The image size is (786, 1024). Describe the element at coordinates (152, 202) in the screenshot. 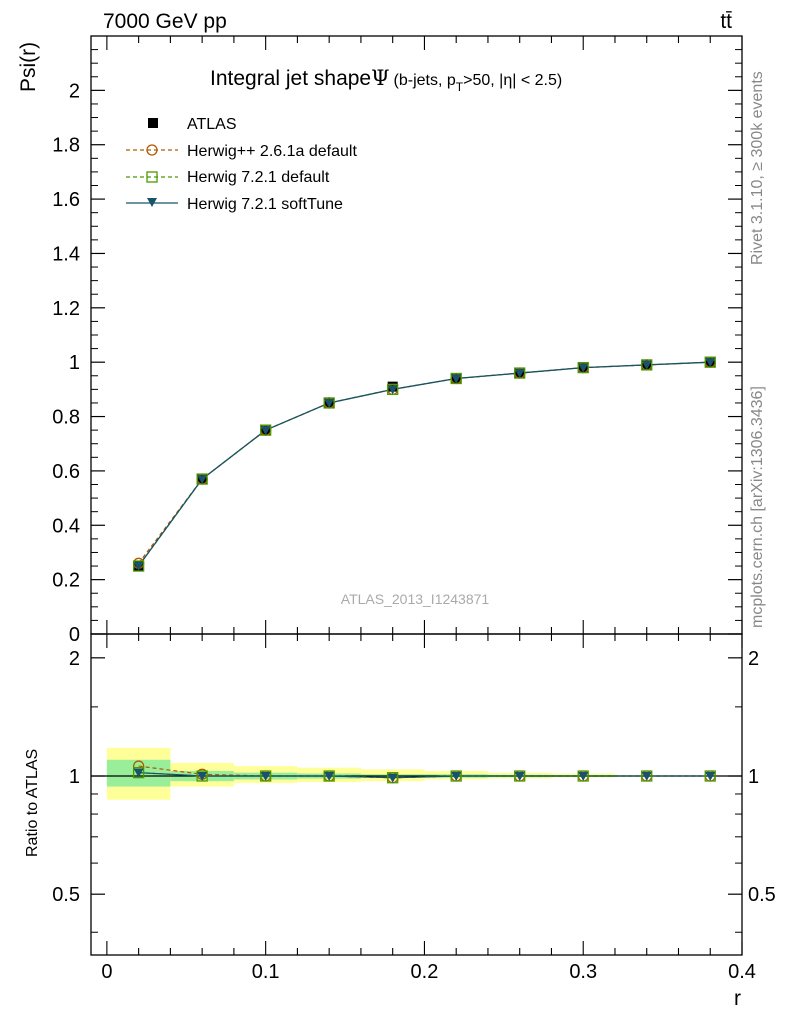

I see `legend-marker-softtune` at that location.